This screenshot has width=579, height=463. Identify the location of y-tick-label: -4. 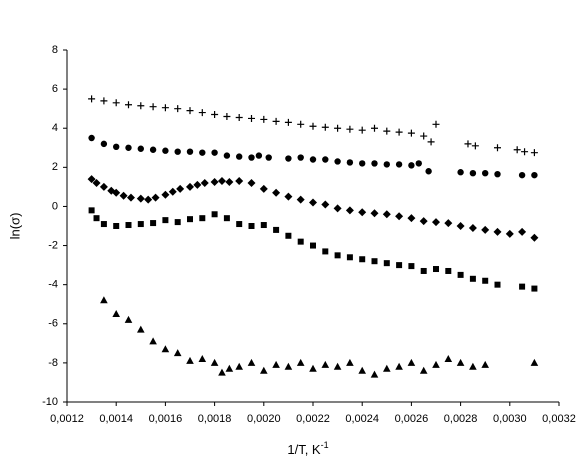
(53, 285).